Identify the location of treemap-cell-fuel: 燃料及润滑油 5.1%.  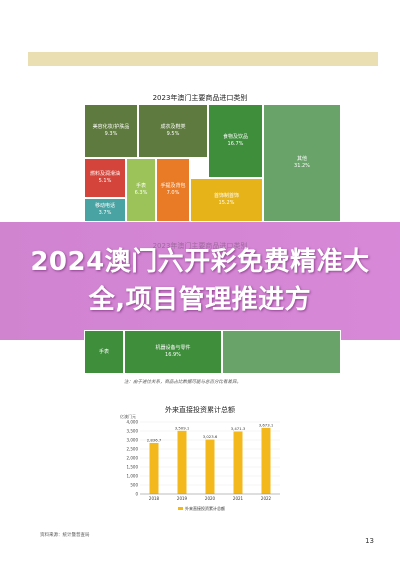
(105, 178).